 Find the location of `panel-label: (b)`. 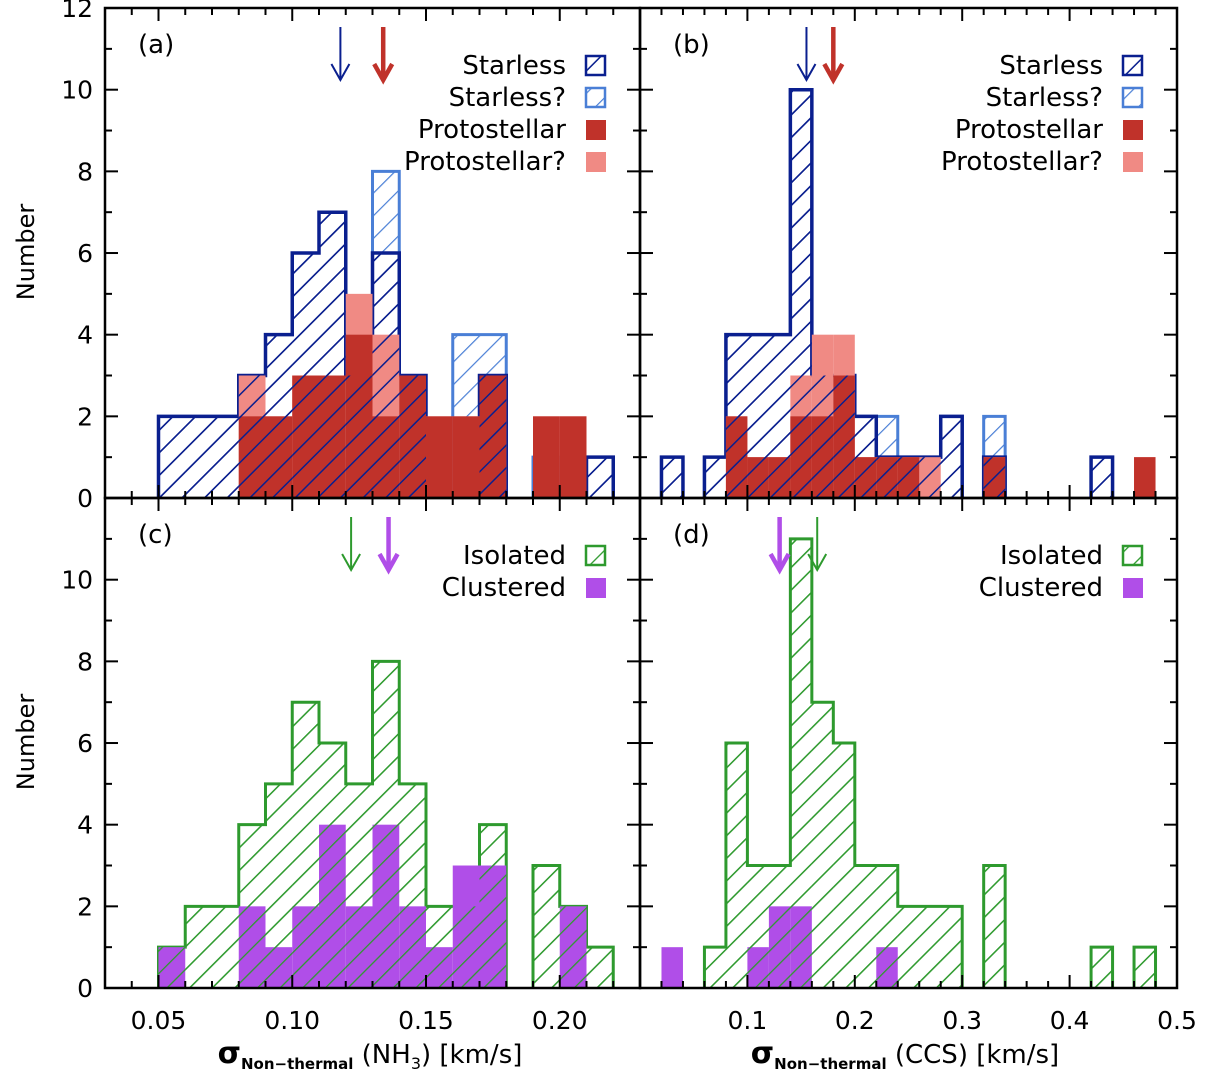

panel-label: (b) is located at coordinates (691, 45).